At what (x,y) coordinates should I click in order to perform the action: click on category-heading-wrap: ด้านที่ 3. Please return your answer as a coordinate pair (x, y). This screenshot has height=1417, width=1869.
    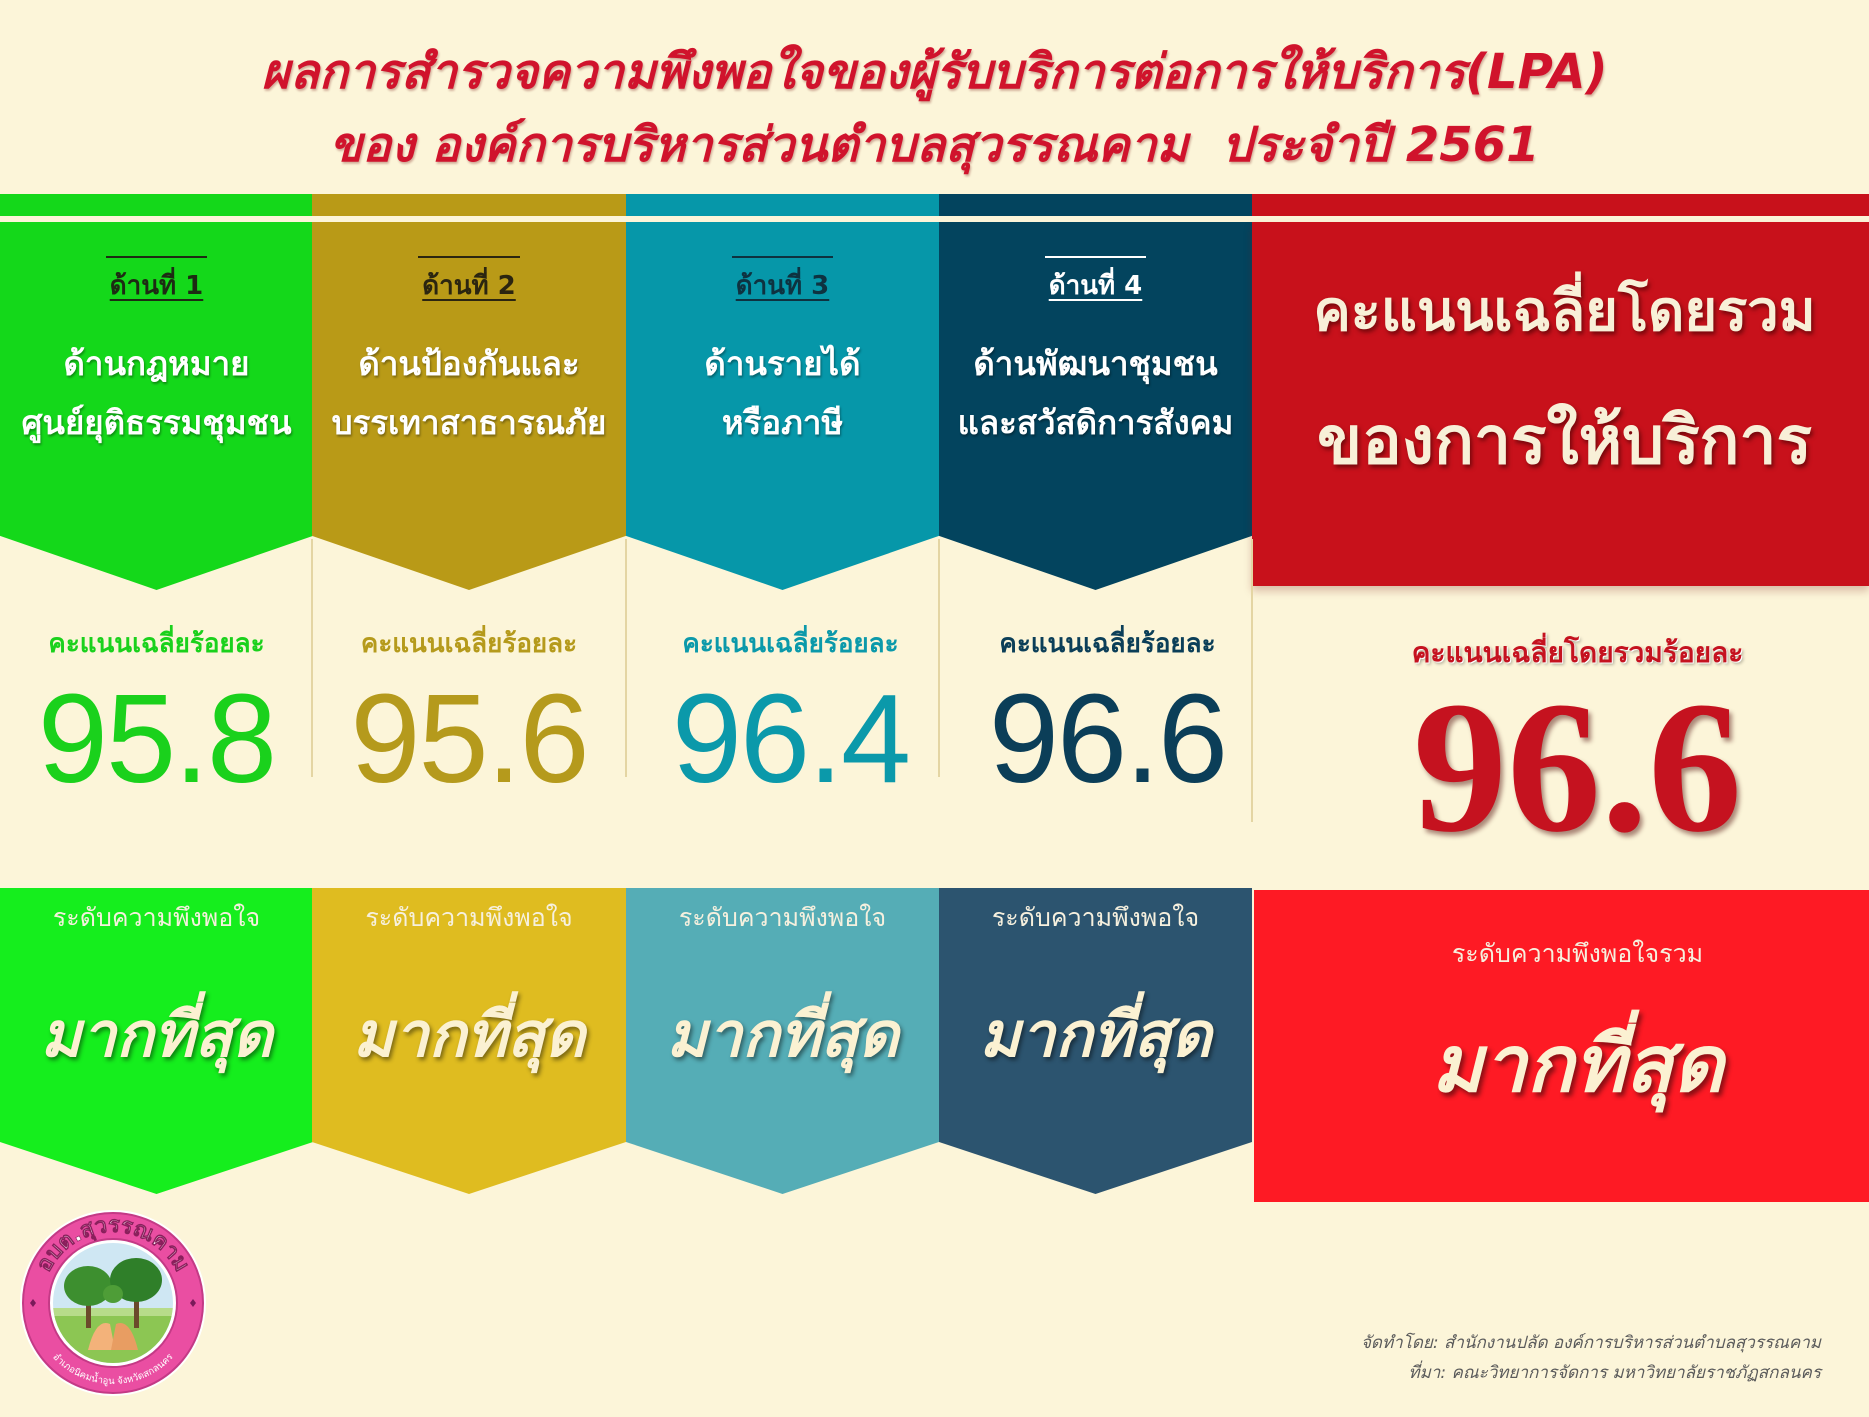
    Looking at the image, I should click on (782, 282).